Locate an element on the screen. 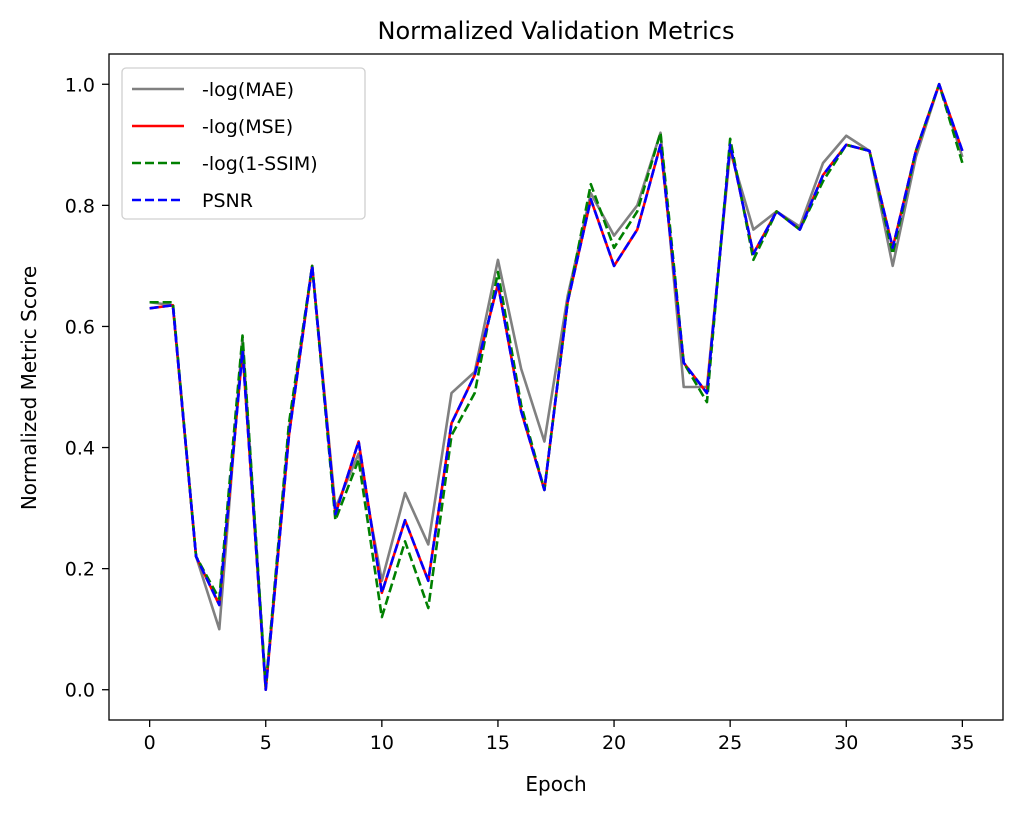 The height and width of the screenshot is (814, 1020). legend-label: -log(MSE) is located at coordinates (247, 127).